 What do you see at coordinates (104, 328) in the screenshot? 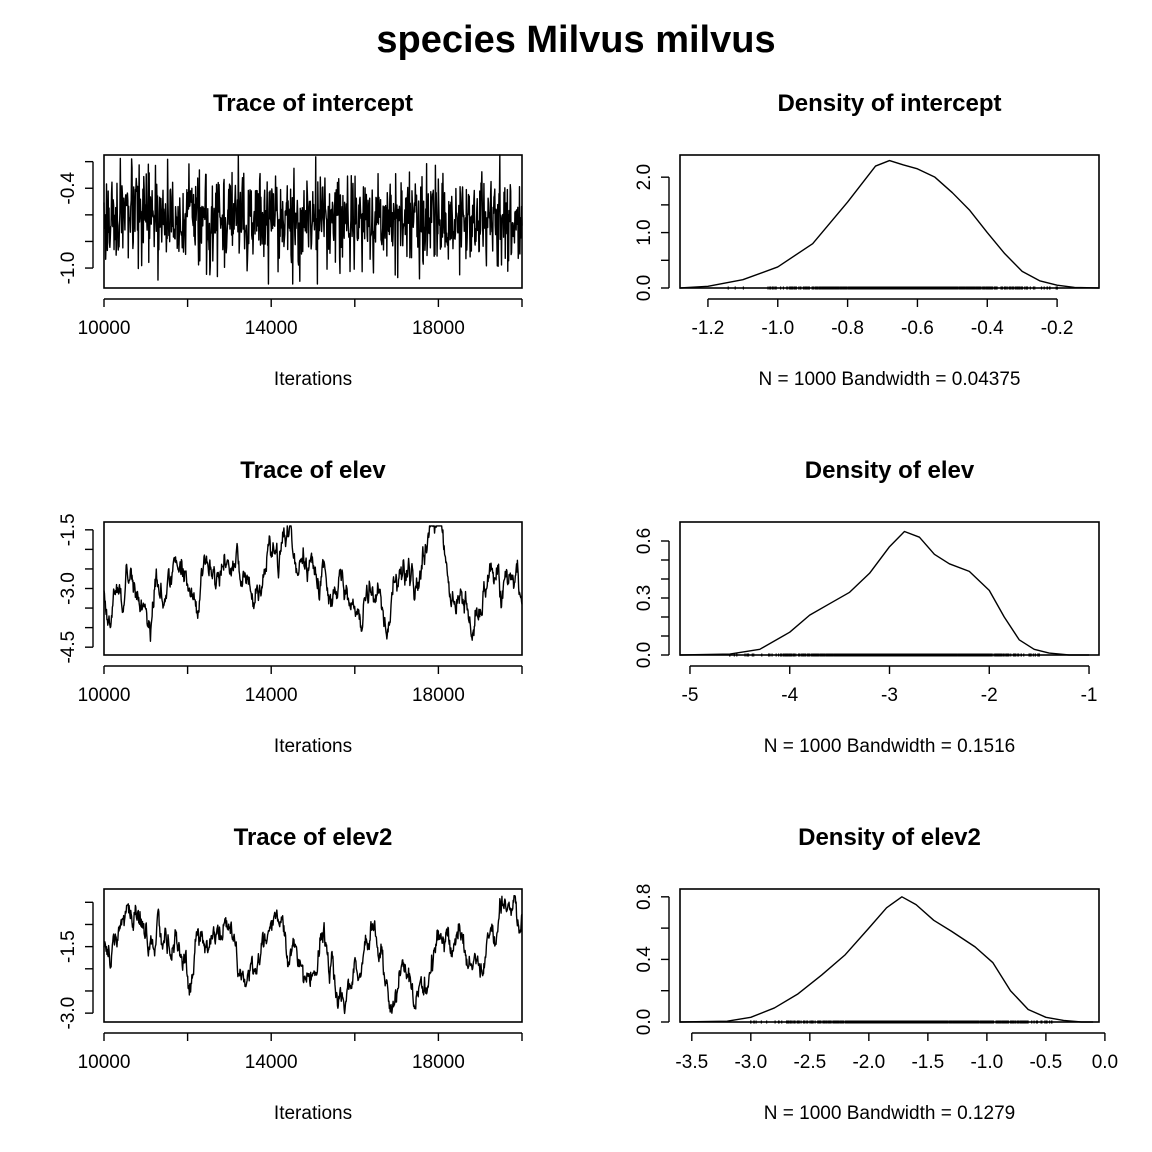
I see `trace-intercept-x-tick-label: 10000` at bounding box center [104, 328].